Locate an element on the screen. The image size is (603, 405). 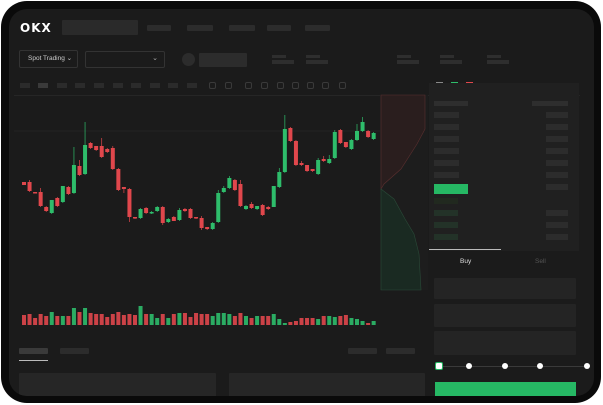
divider is located at coordinates (297, 95).